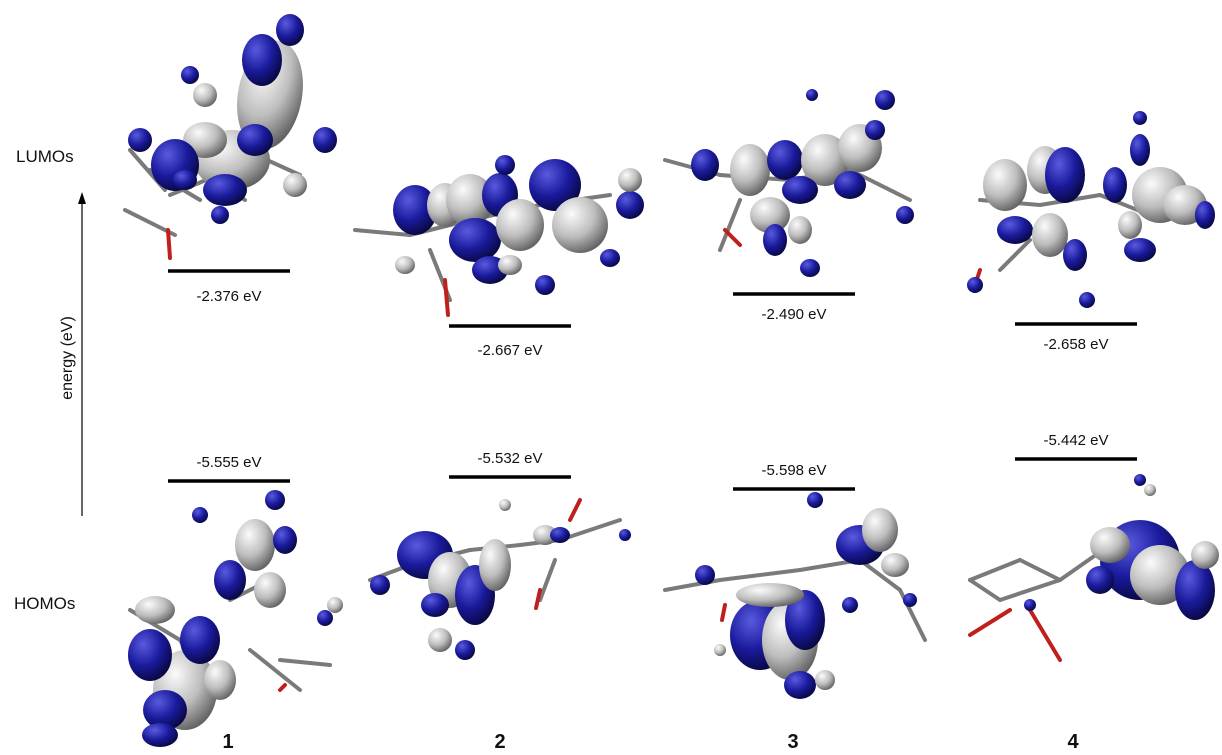 This screenshot has height=755, width=1222. What do you see at coordinates (1075, 344) in the screenshot?
I see `lumo-energy-label: -2.658 eV` at bounding box center [1075, 344].